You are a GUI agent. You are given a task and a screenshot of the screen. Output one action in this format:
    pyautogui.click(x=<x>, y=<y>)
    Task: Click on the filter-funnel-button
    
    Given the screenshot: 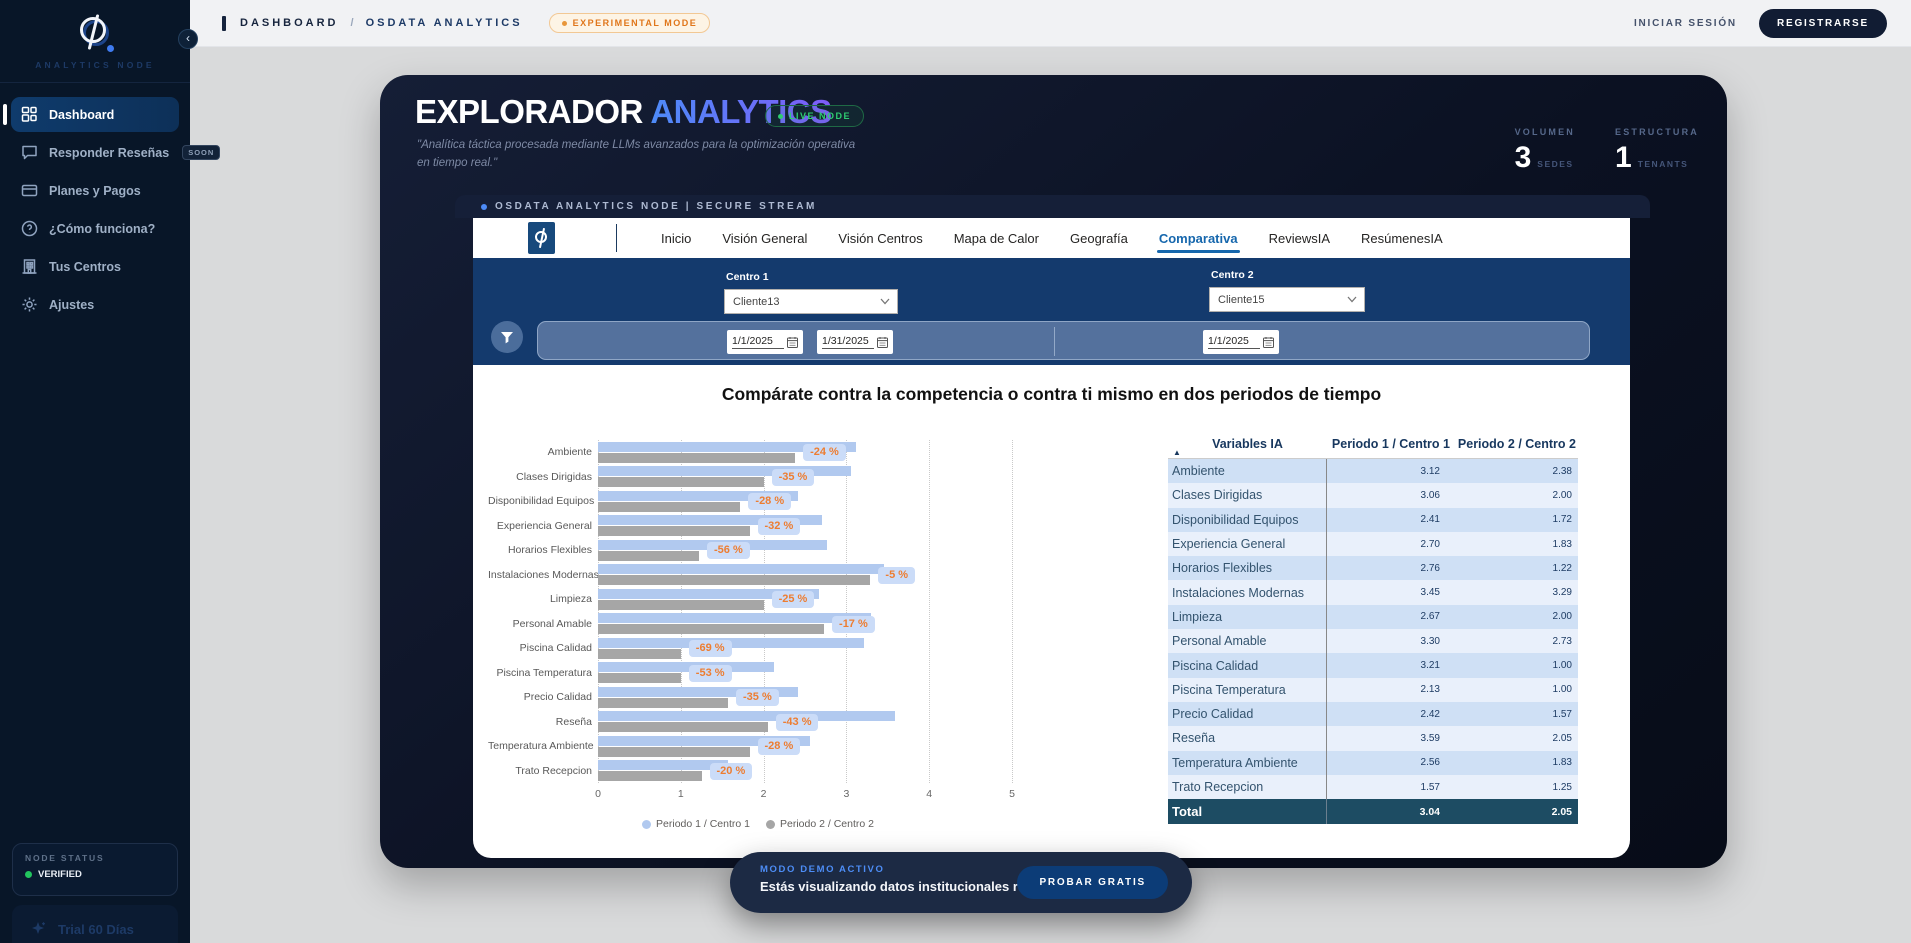 What is the action you would take?
    pyautogui.click(x=507, y=337)
    